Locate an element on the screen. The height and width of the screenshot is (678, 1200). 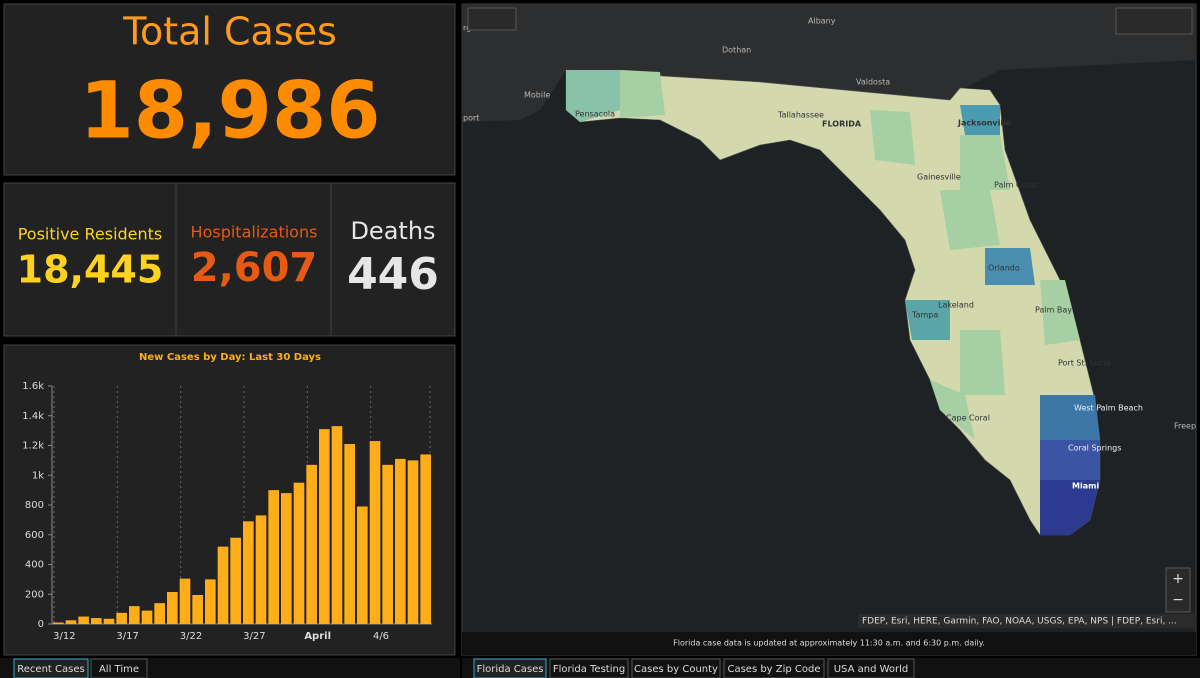
tab-label: All Time is located at coordinates (119, 669).